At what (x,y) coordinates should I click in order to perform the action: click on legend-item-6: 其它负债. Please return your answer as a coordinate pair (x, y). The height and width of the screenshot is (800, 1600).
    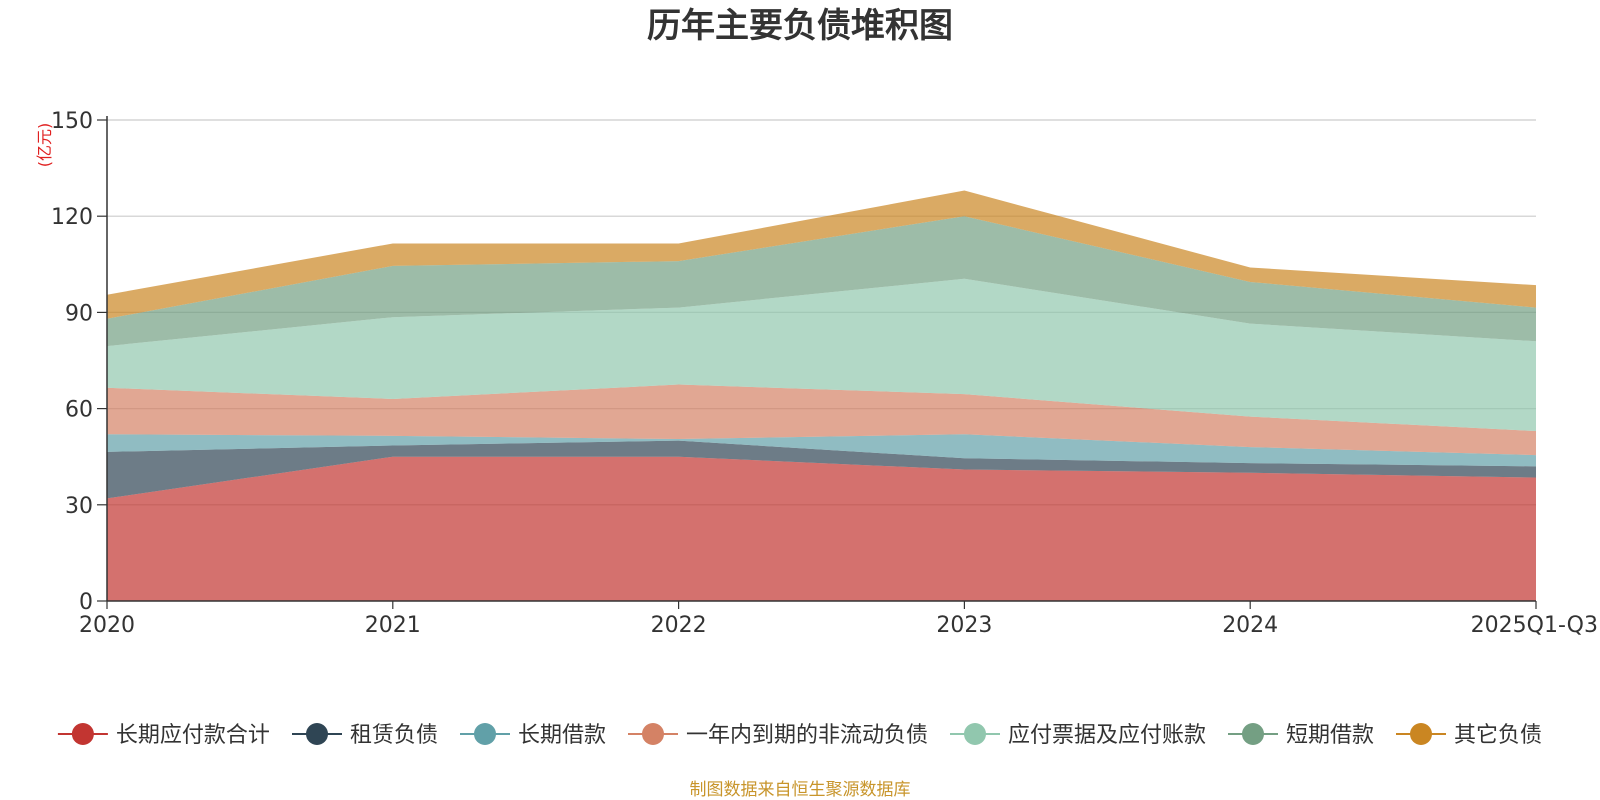
    Looking at the image, I should click on (1469, 735).